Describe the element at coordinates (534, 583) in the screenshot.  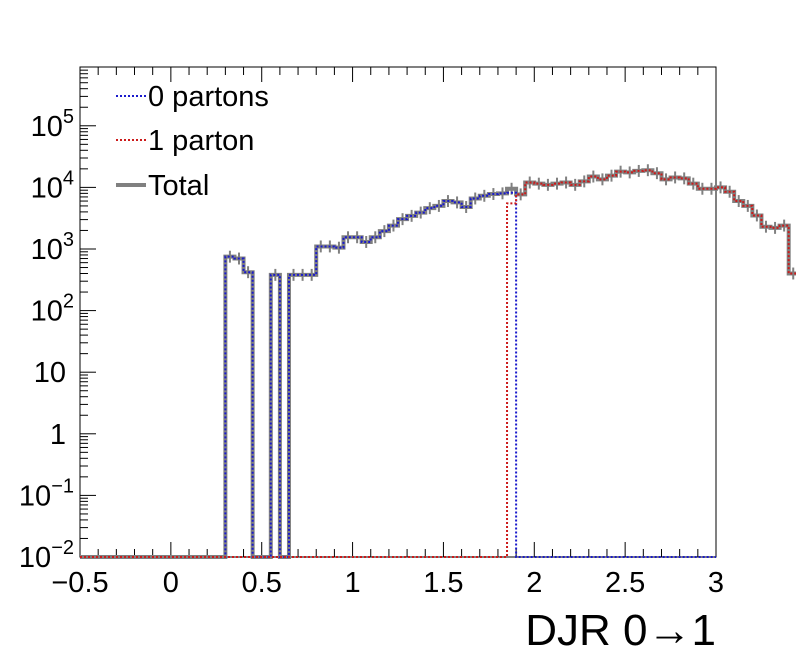
I see `x-tick-label: 2` at that location.